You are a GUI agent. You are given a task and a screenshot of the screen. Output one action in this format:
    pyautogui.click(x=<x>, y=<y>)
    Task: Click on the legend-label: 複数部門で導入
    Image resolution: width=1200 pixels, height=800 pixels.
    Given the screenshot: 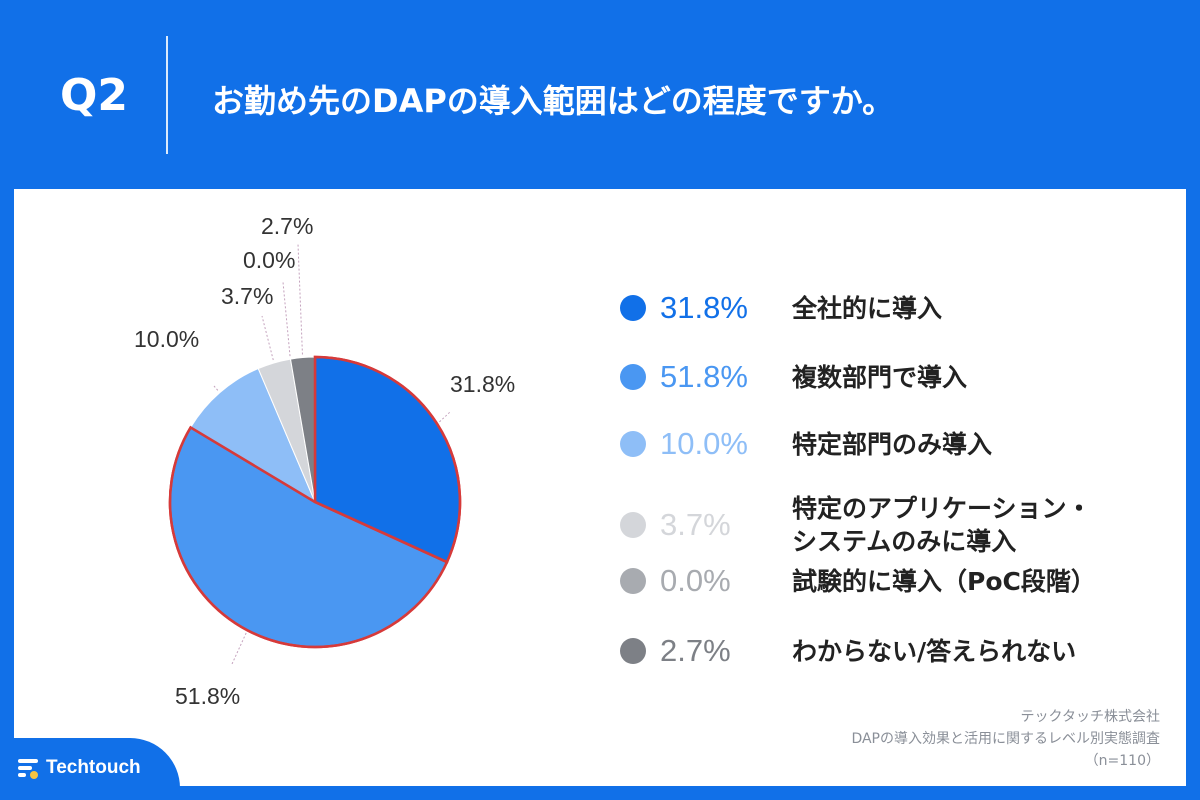 What is the action you would take?
    pyautogui.click(x=879, y=377)
    